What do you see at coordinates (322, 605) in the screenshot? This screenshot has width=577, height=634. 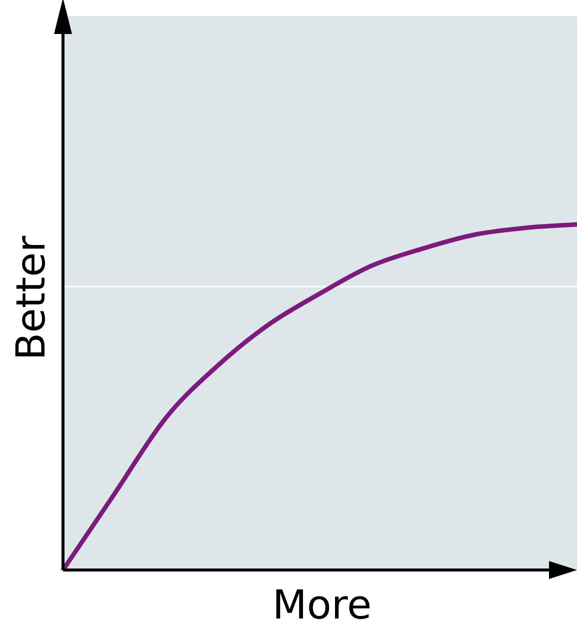 I see `x-axis-title: More` at bounding box center [322, 605].